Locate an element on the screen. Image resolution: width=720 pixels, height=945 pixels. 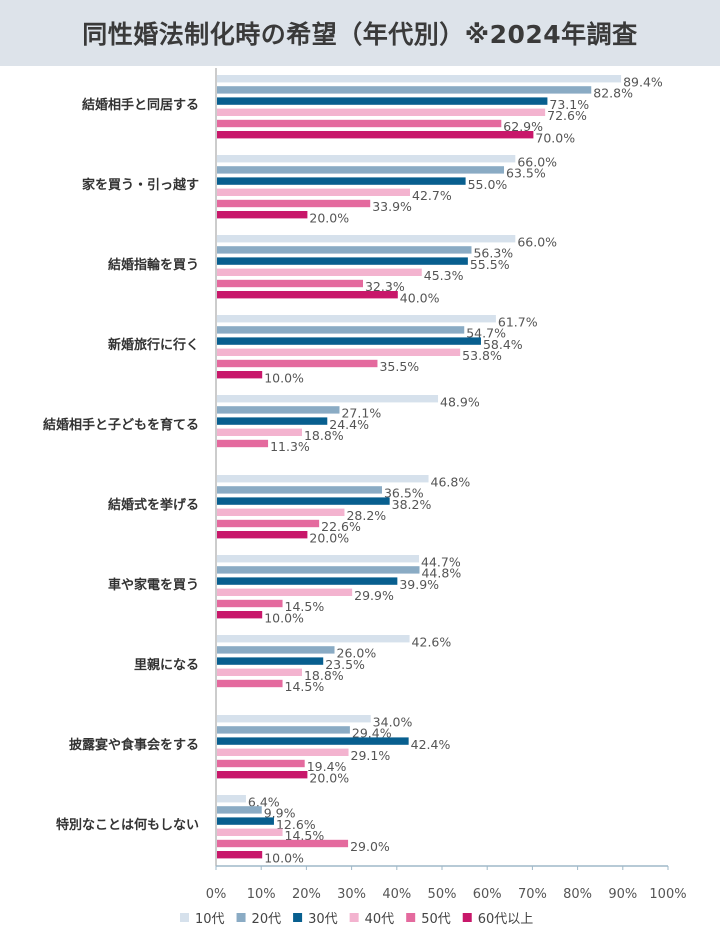
x-tick-label: 30% is located at coordinates (351, 894).